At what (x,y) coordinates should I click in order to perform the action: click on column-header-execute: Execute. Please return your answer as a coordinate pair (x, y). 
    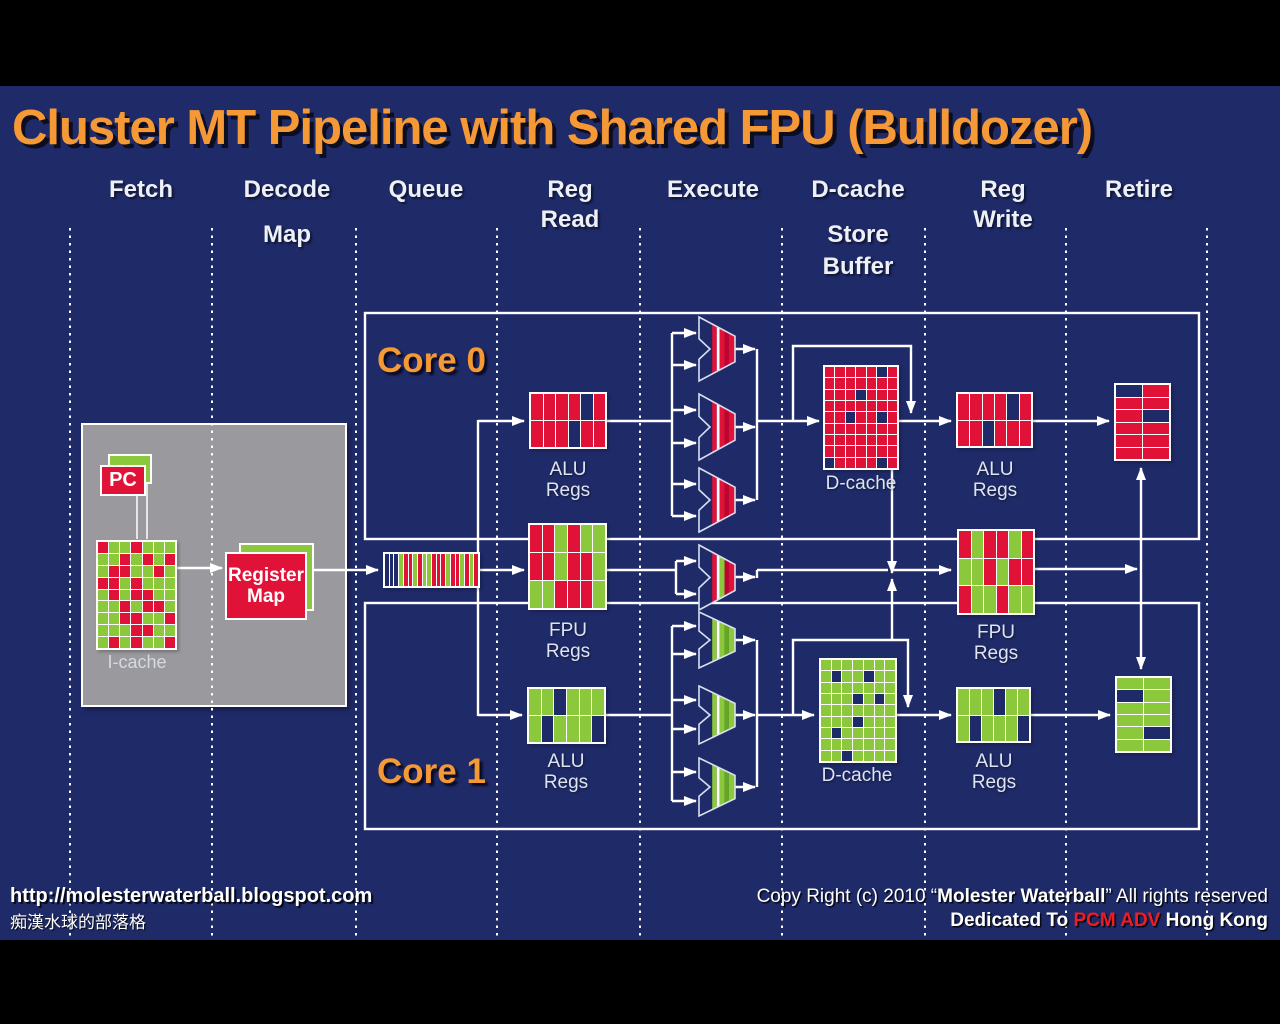
    Looking at the image, I should click on (713, 189).